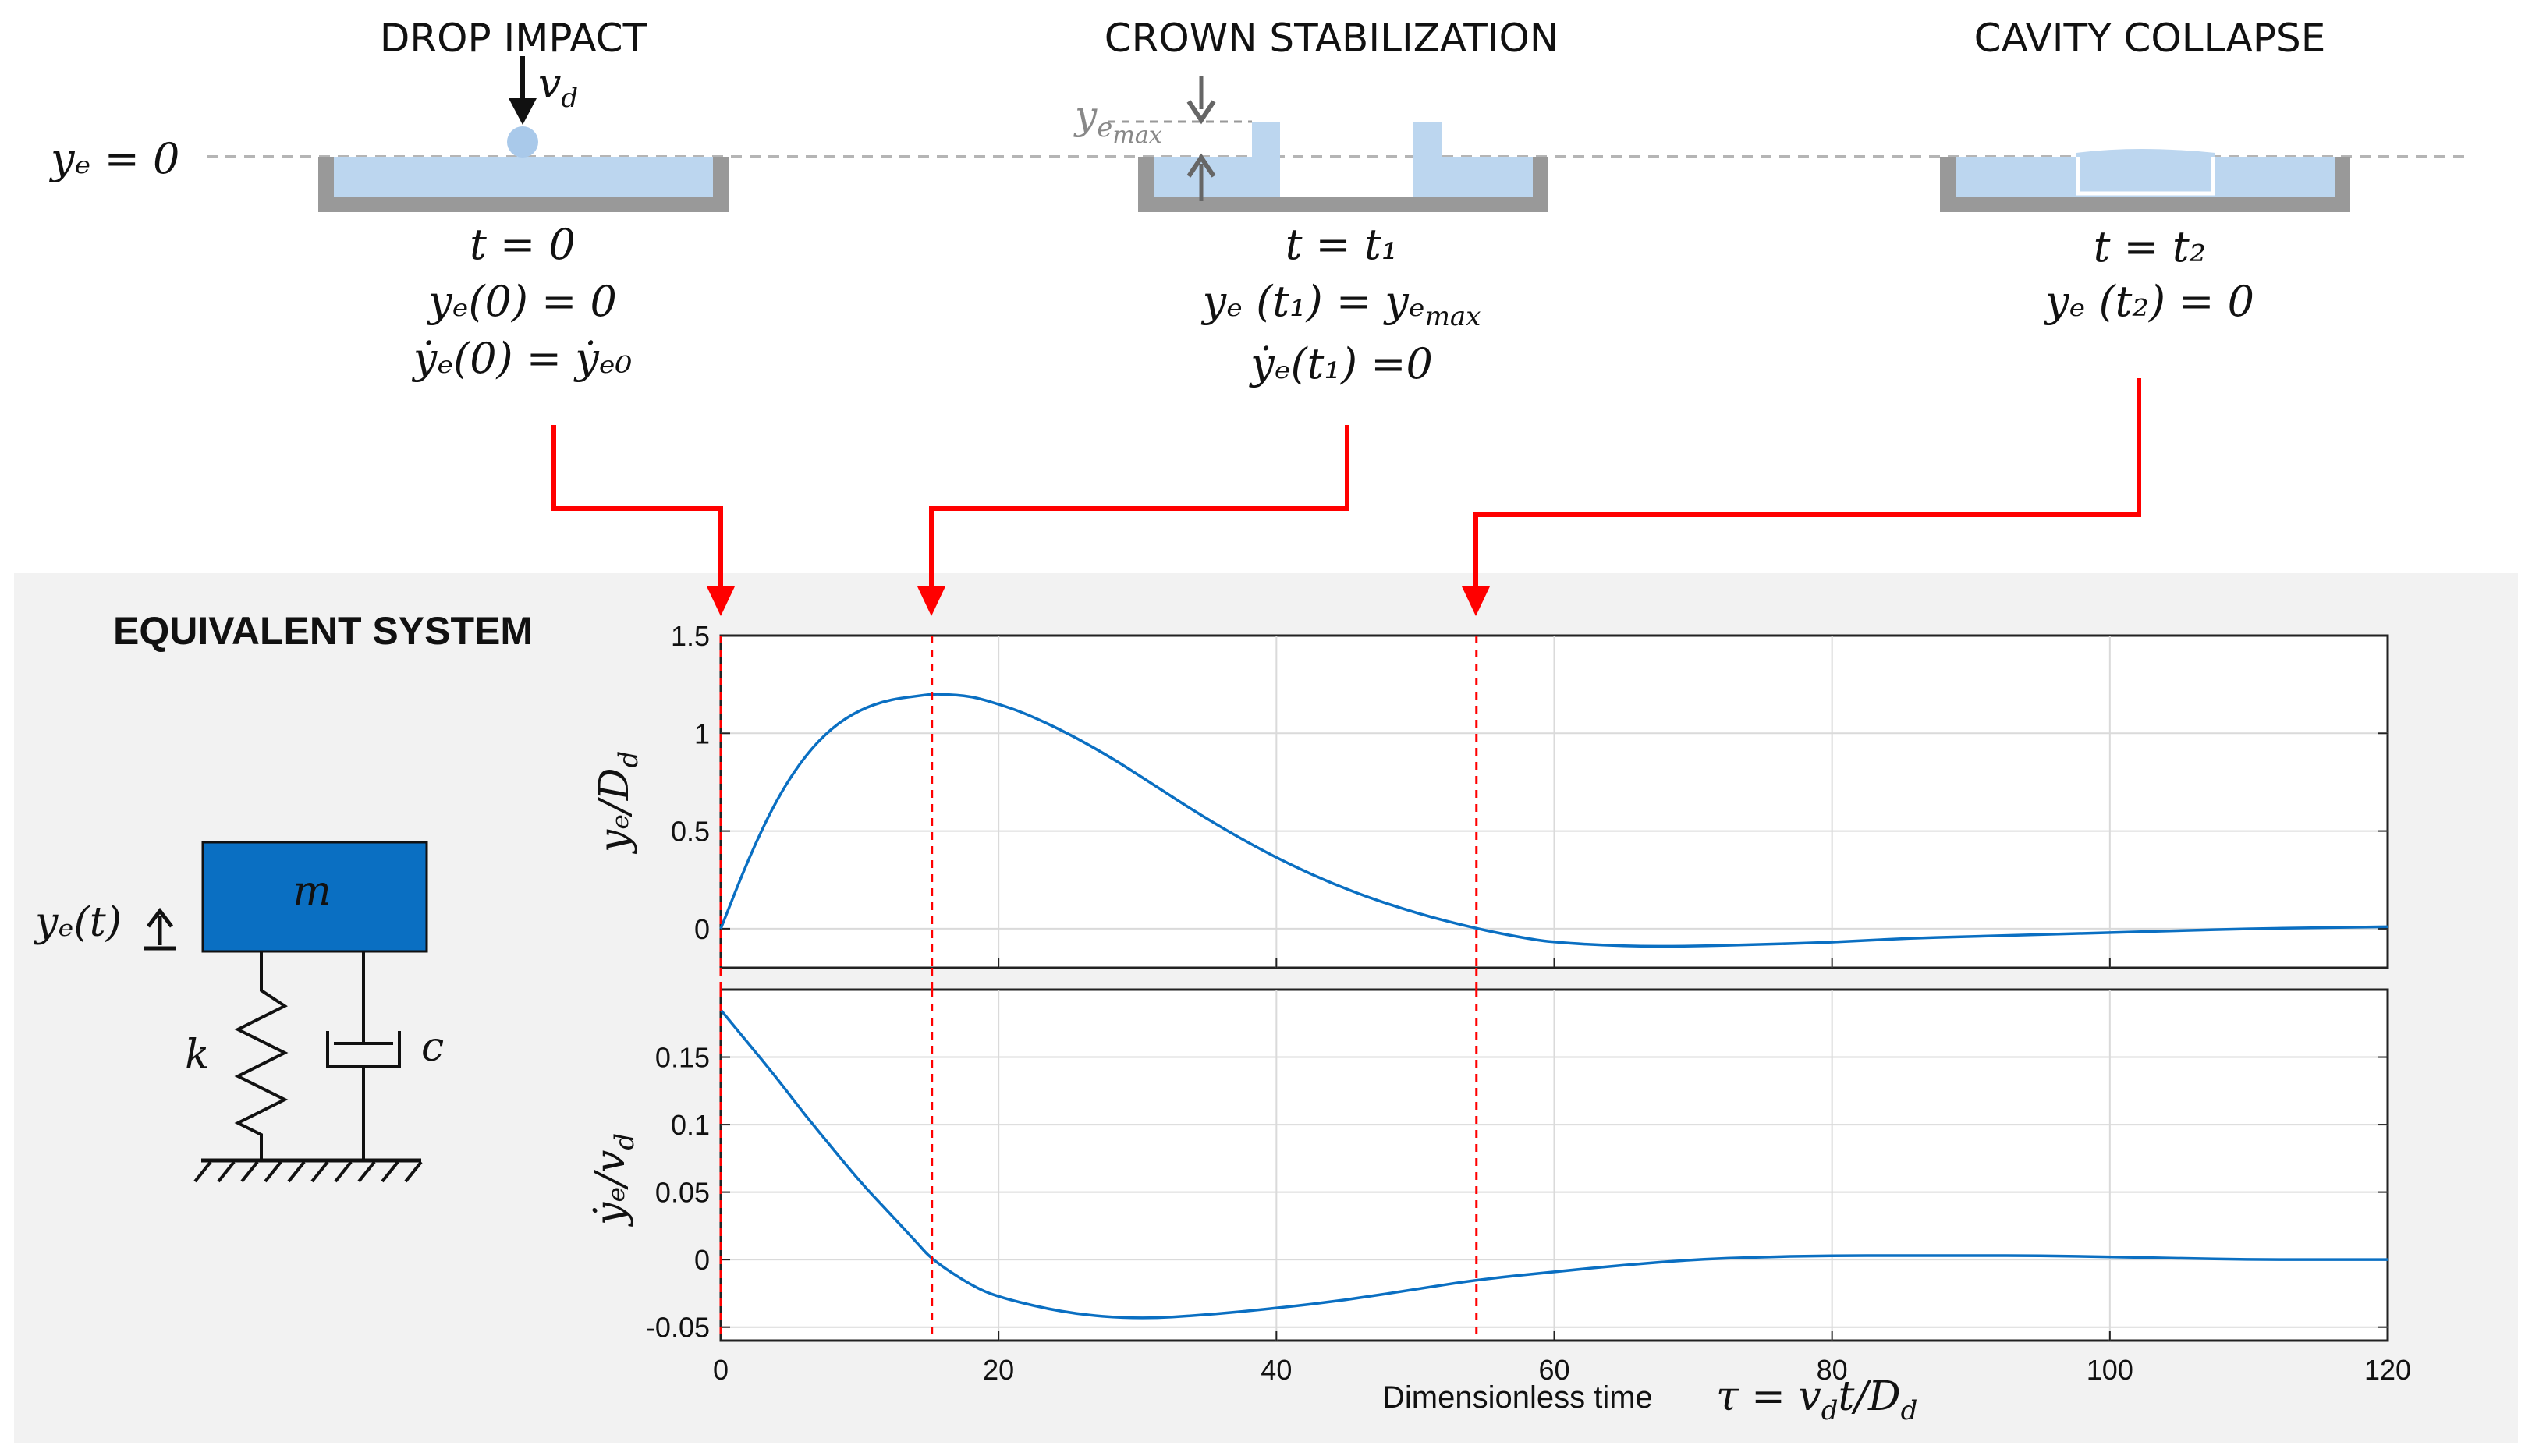 Image resolution: width=2532 pixels, height=1456 pixels. Describe the element at coordinates (363, 1055) in the screenshot. I see `damper` at that location.